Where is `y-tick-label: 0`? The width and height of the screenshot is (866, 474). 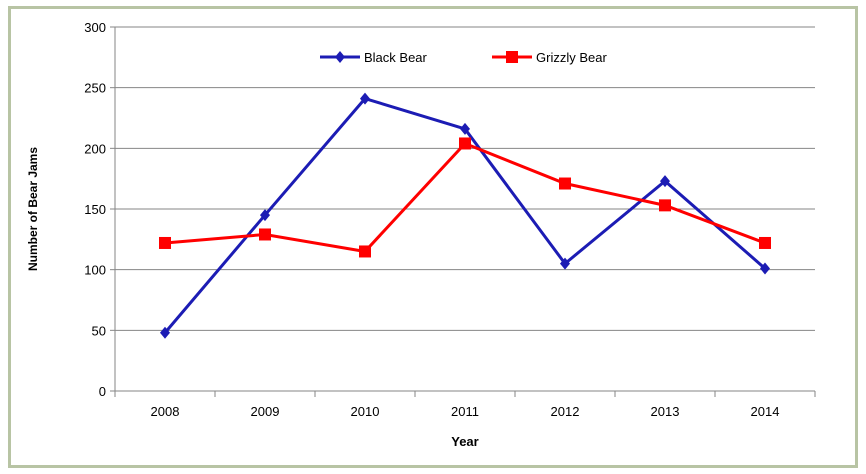 y-tick-label: 0 is located at coordinates (102, 391).